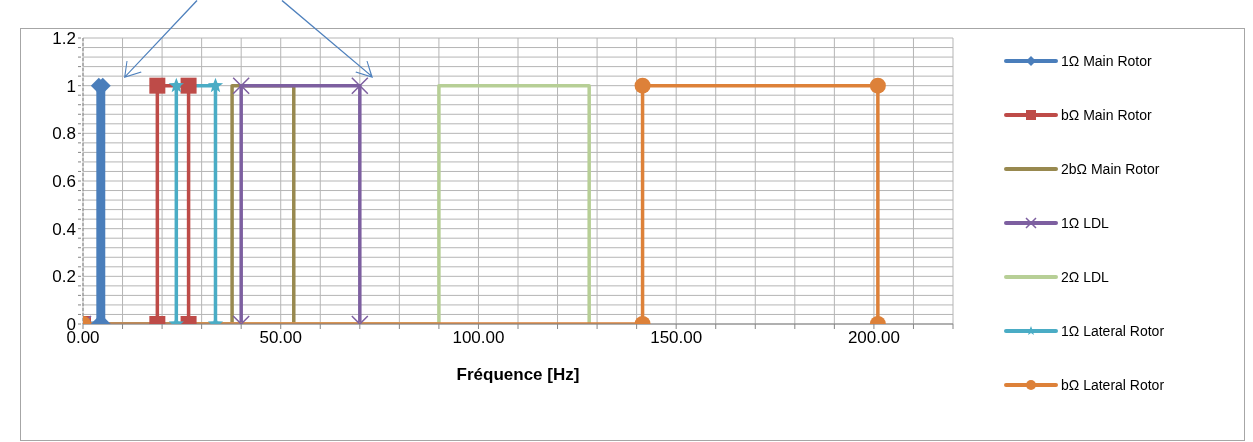 Image resolution: width=1253 pixels, height=442 pixels. Describe the element at coordinates (71, 86) in the screenshot. I see `y-tick-label: 1` at that location.